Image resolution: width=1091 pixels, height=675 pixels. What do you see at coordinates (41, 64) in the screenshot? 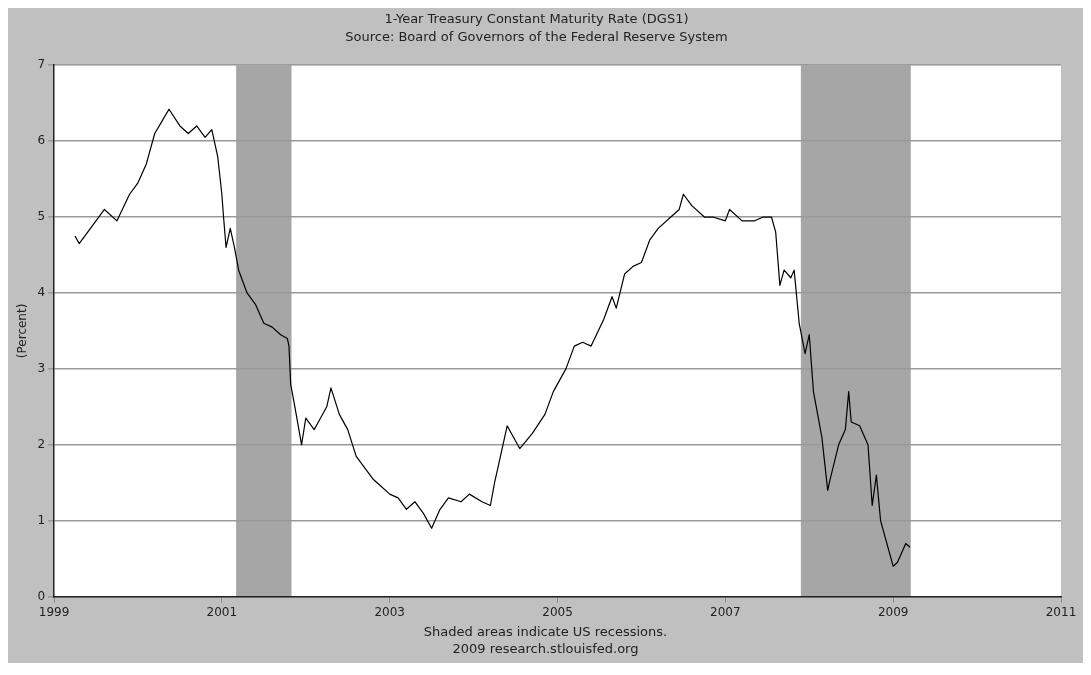
I see `y-tick-label: 7` at bounding box center [41, 64].